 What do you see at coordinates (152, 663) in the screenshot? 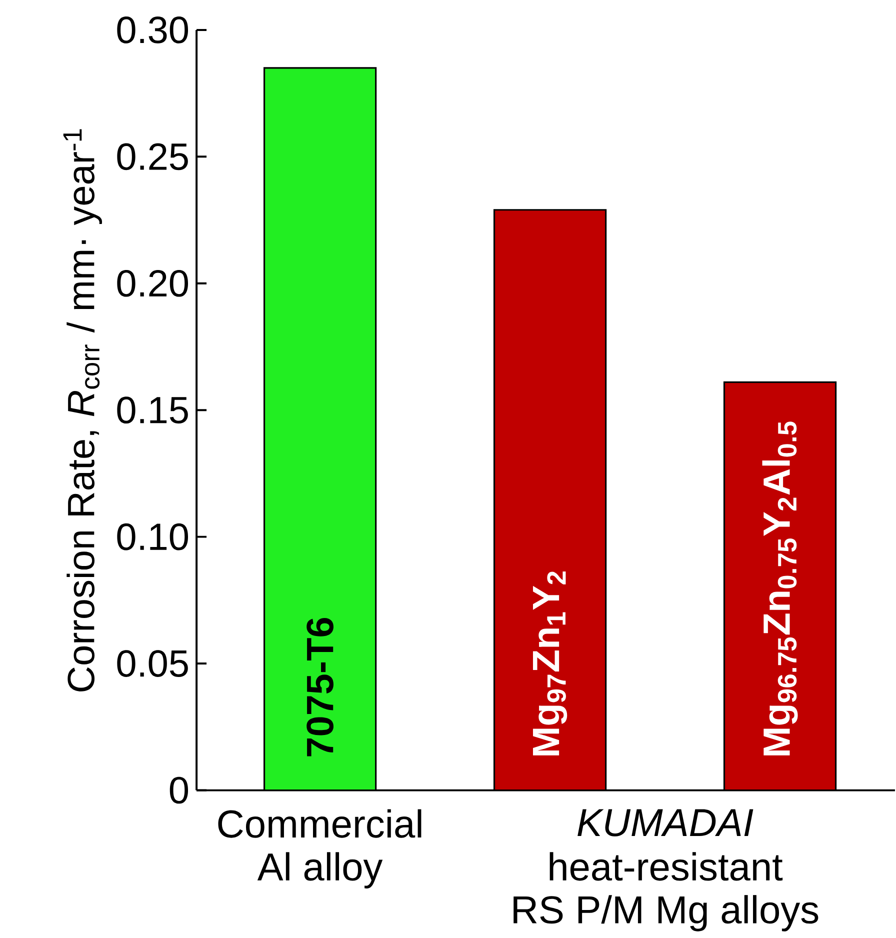
I see `y-tick-label: 0.05` at bounding box center [152, 663].